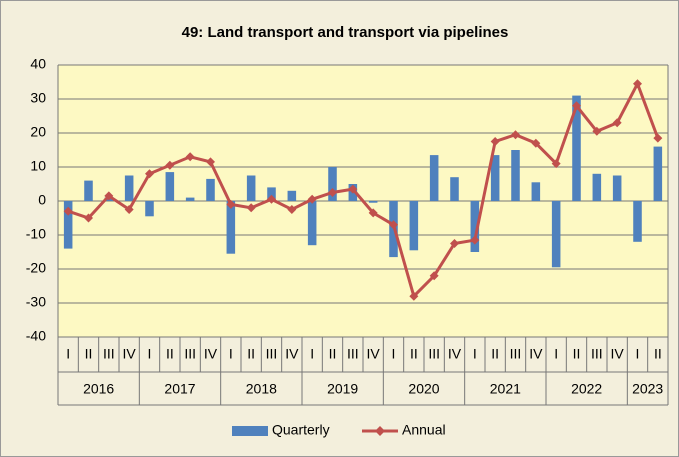 The width and height of the screenshot is (679, 457). What do you see at coordinates (505, 389) in the screenshot?
I see `year-label: 2021` at bounding box center [505, 389].